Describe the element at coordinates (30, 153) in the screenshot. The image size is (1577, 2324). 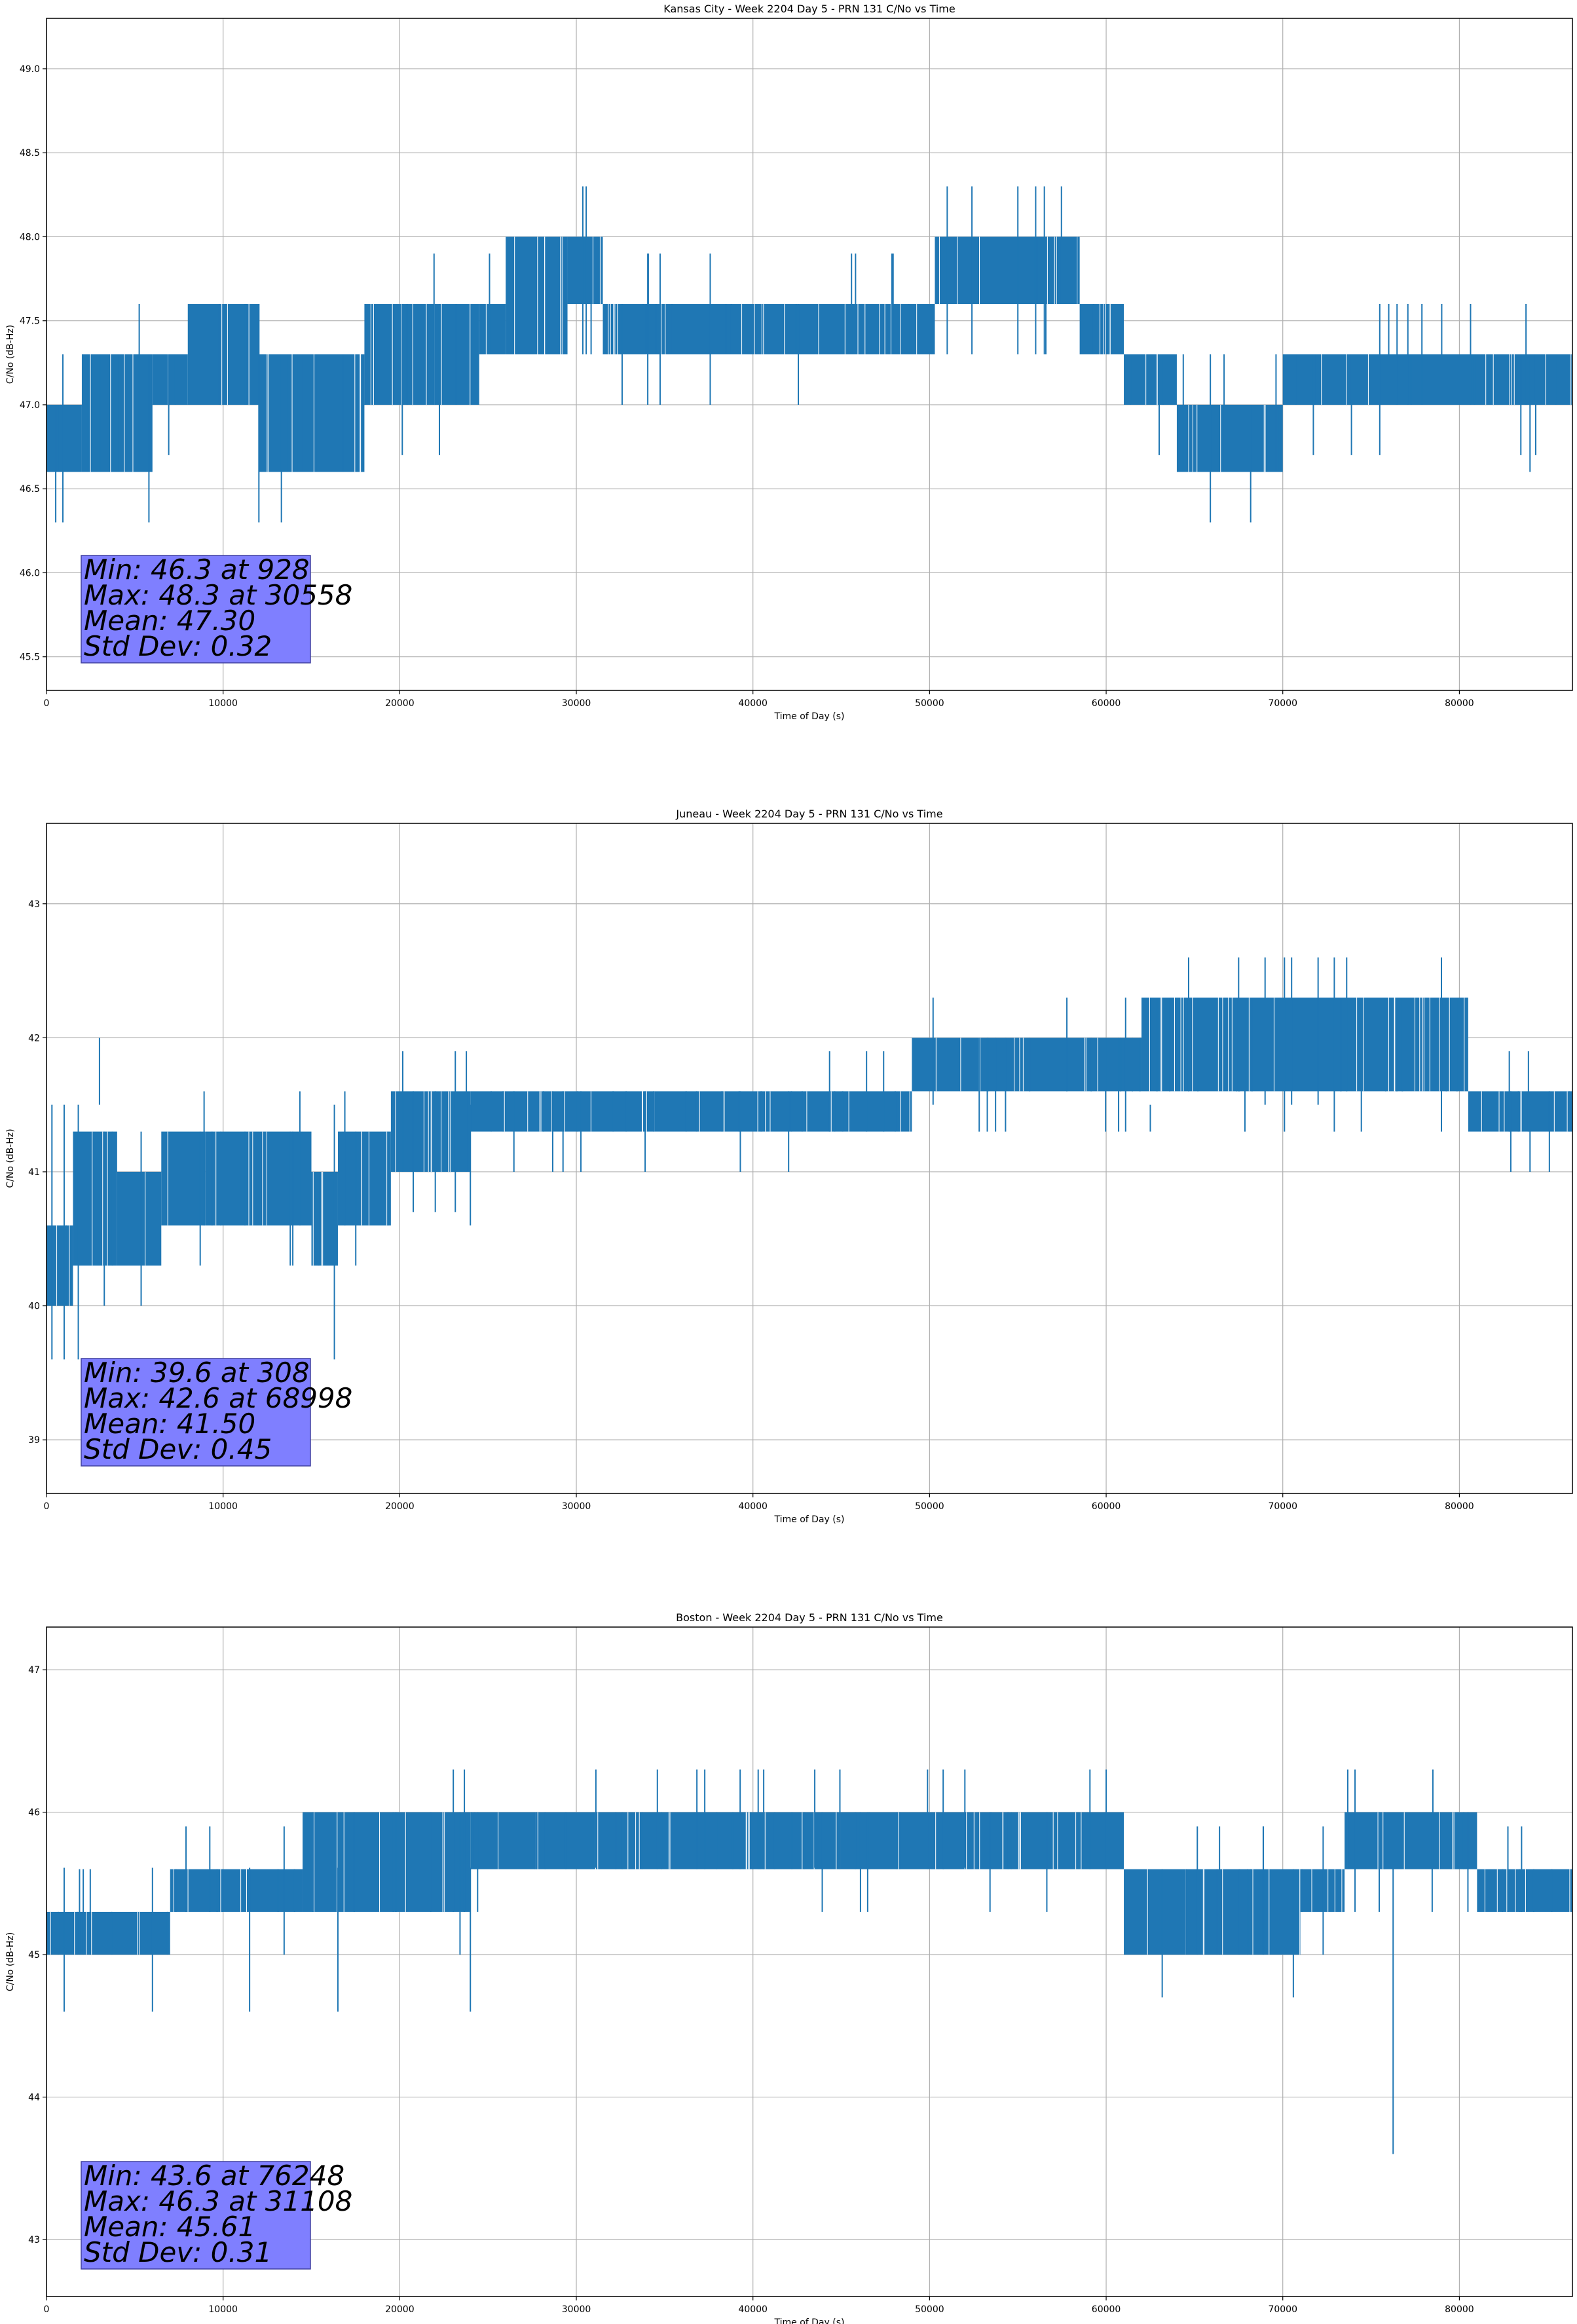
I see `y-tick-label: 48.5` at that location.